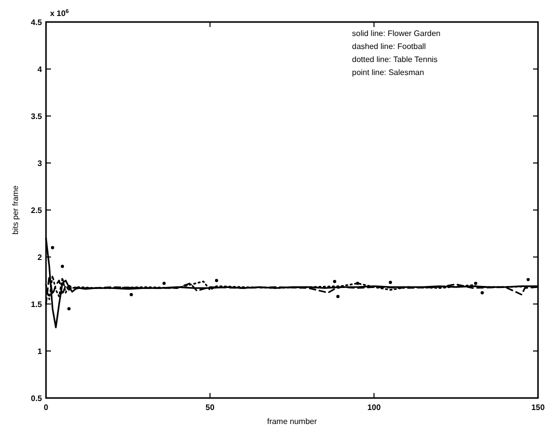 The image size is (550, 429). I want to click on annotation: dashed line: Football, so click(389, 46).